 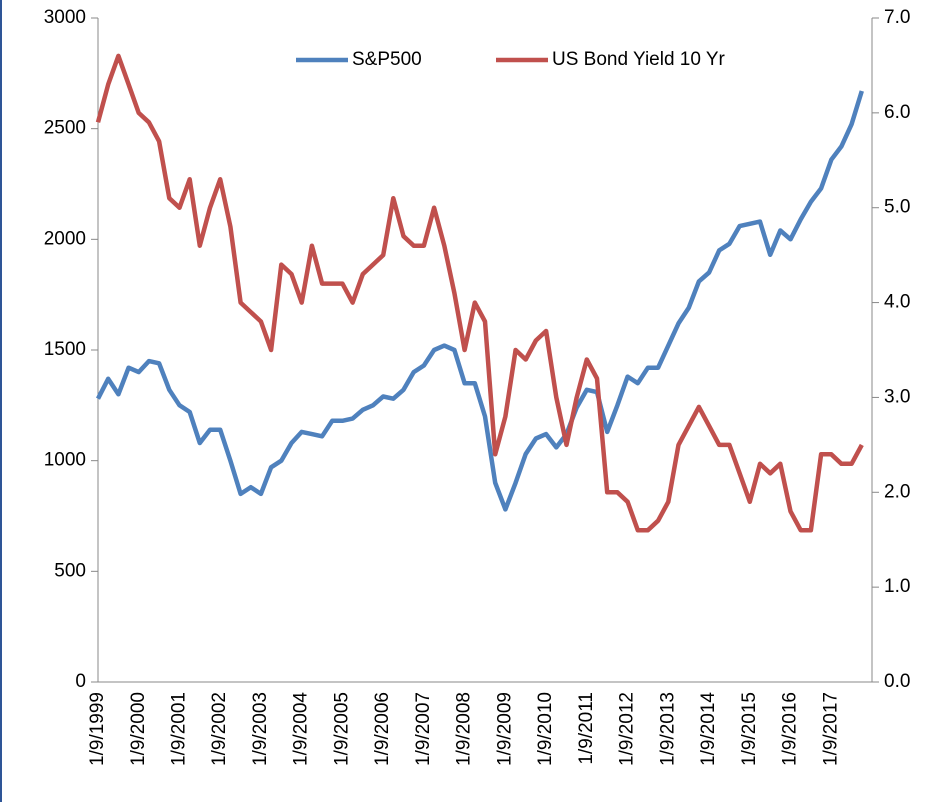 What do you see at coordinates (586, 728) in the screenshot?
I see `x-tick-label: 1/9/2011` at bounding box center [586, 728].